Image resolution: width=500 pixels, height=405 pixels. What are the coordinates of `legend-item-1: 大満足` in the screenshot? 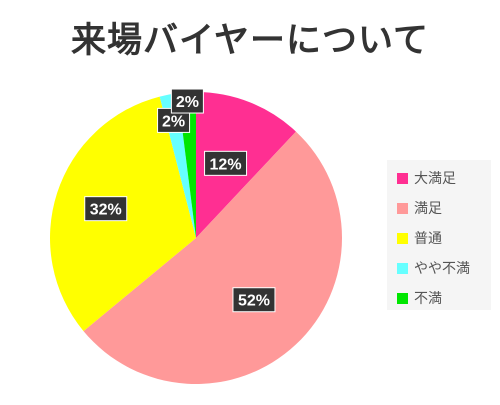 It's located at (426, 178).